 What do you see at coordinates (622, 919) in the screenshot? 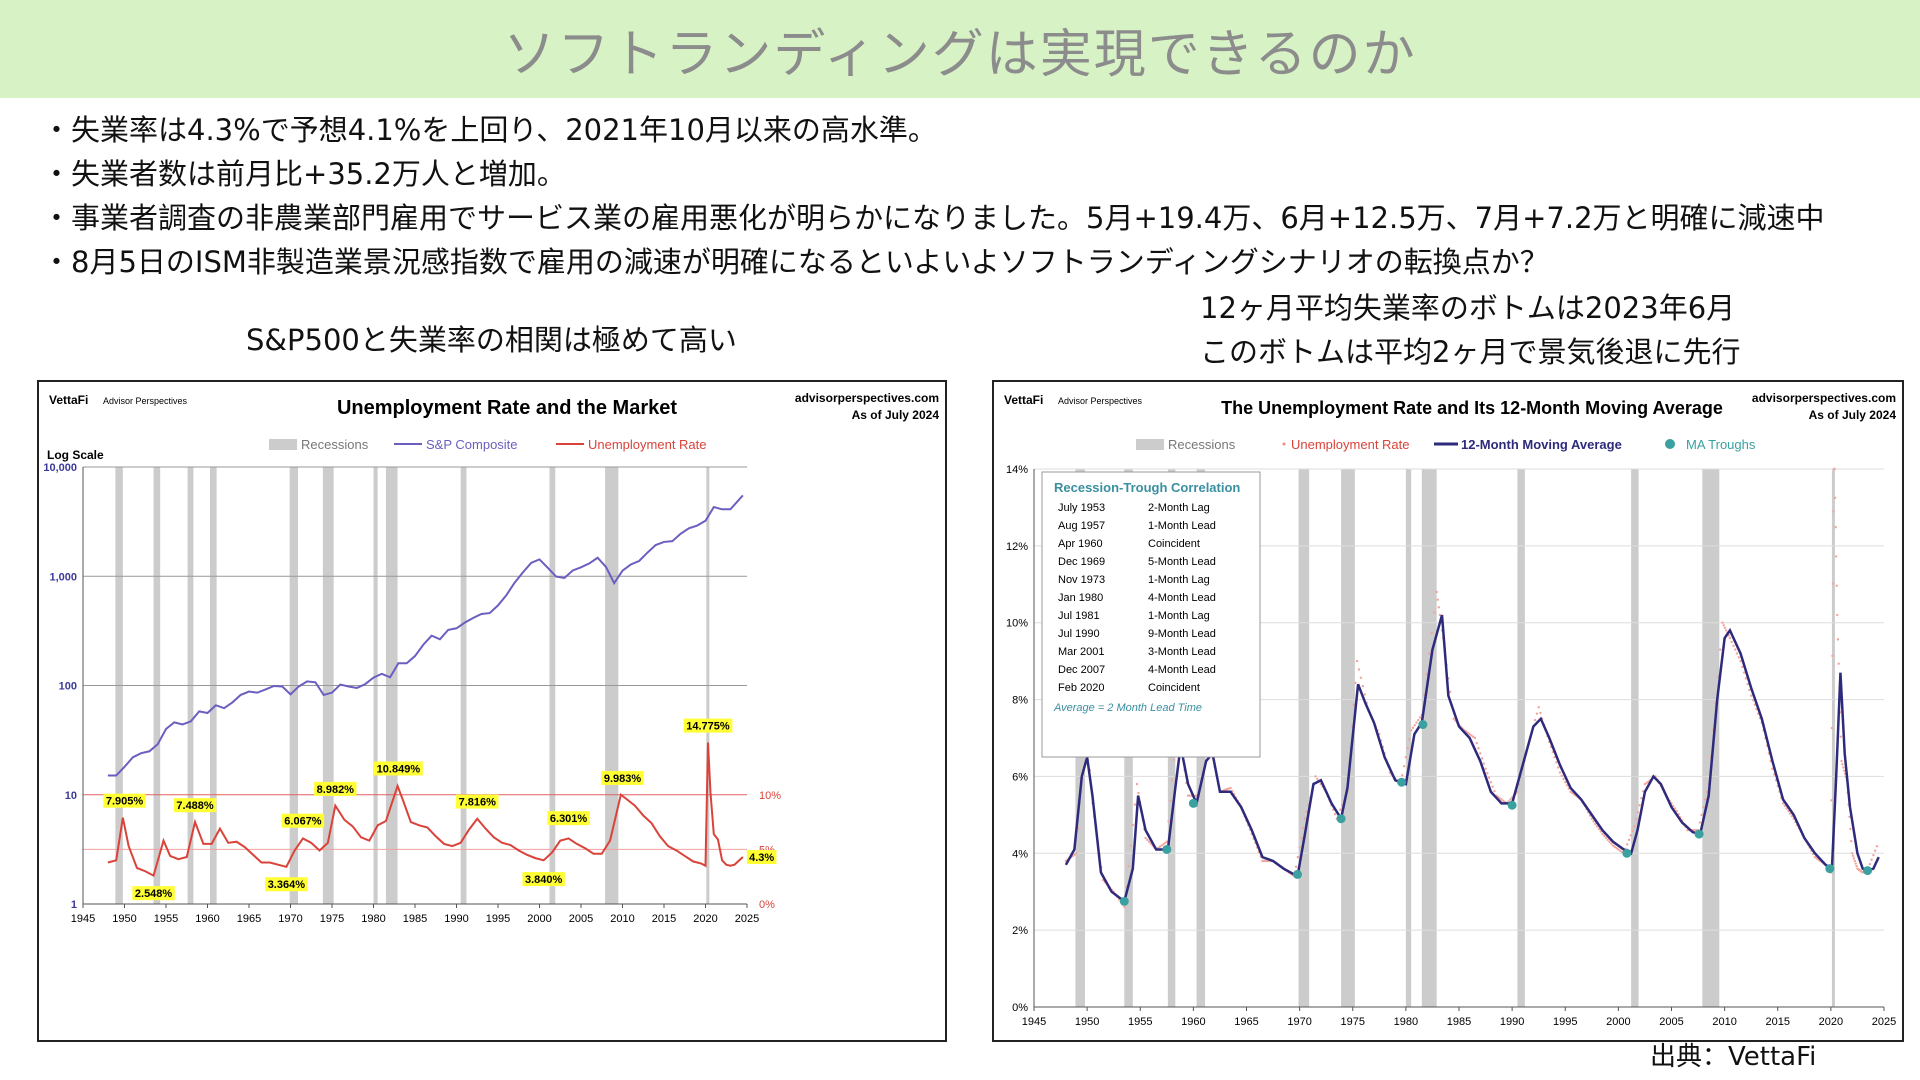
I see `x-tick-label: 2010` at bounding box center [622, 919].